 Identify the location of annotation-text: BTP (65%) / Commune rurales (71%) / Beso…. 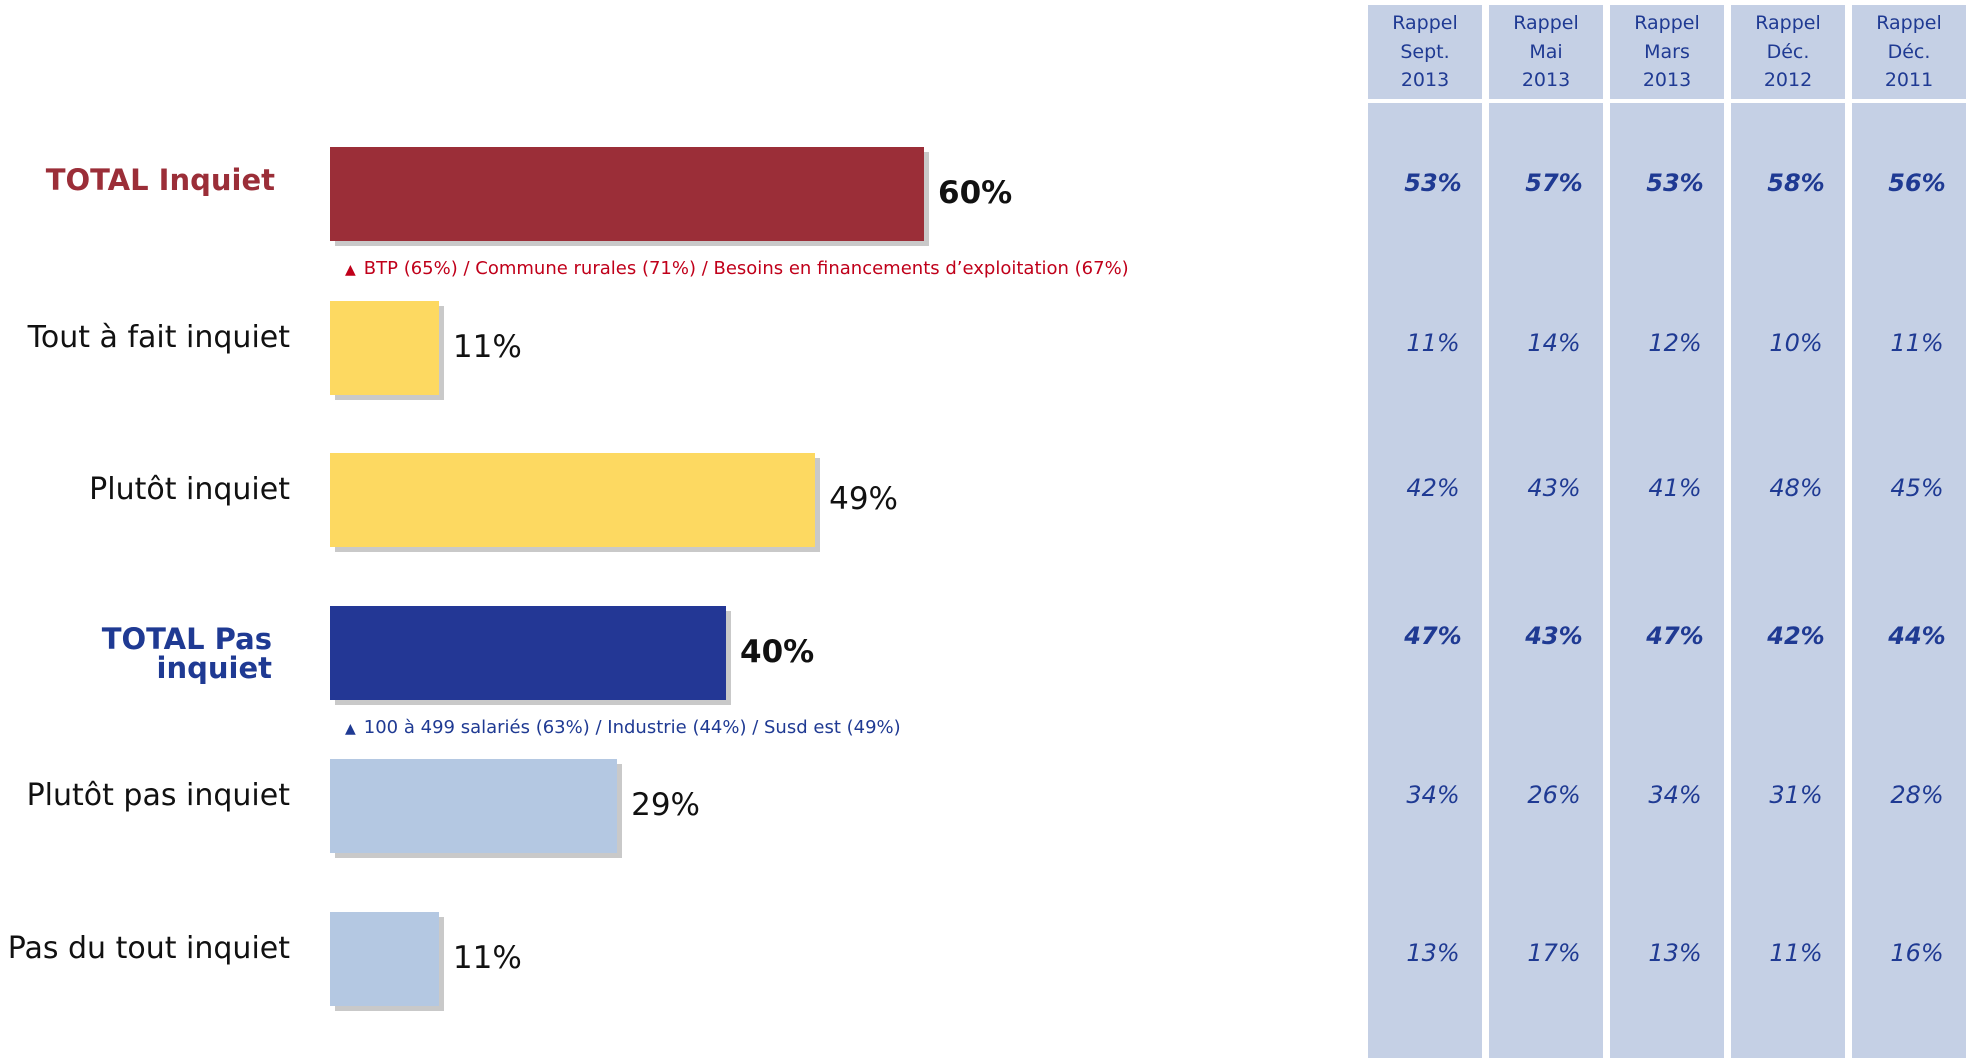
(746, 268).